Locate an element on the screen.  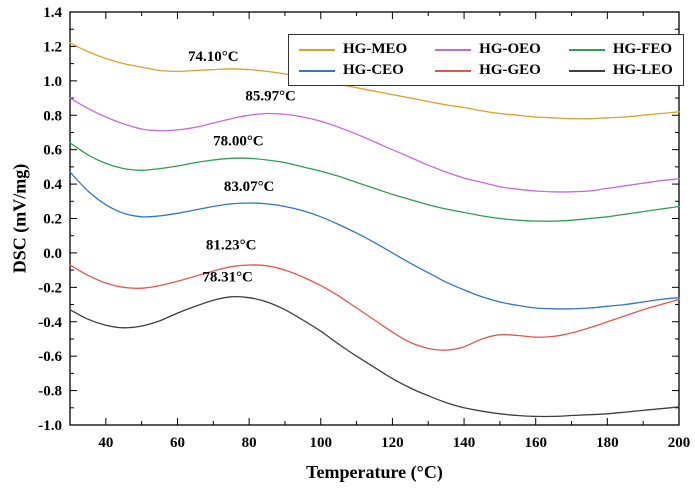
y-tick-label: -0.2 is located at coordinates (50, 288).